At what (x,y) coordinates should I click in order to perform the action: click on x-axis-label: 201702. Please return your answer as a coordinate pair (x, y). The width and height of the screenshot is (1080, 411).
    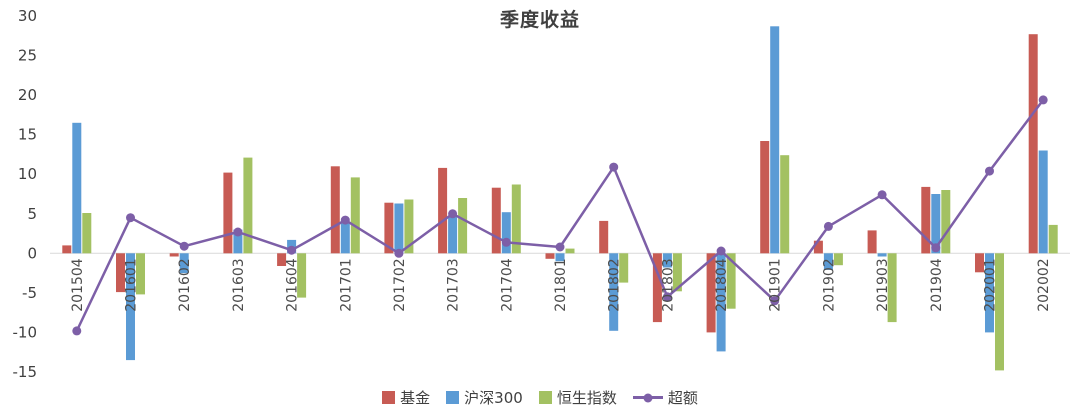
    Looking at the image, I should click on (400, 284).